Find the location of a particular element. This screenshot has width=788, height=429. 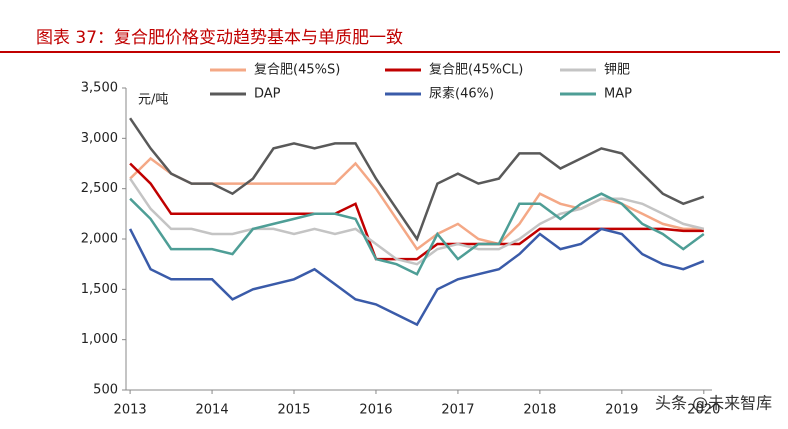

chart-title: 图表 37：复合肥价格变动趋势基本与单质肥一致 is located at coordinates (219, 38).